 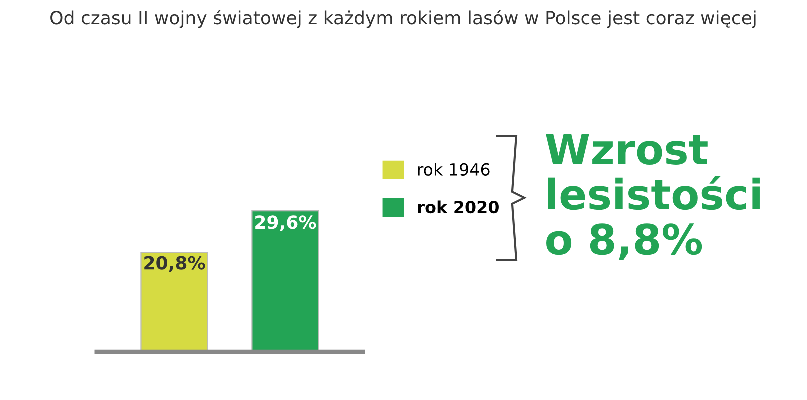 I want to click on text: Wzrost lesistości o 8,8%, so click(x=653, y=197).